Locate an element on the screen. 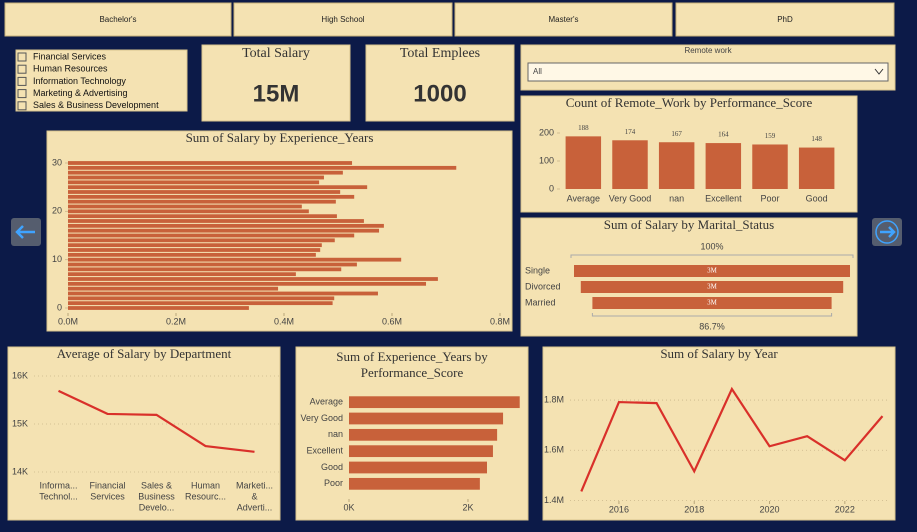 This screenshot has height=532, width=917. slicer-item: Financial Services is located at coordinates (70, 56).